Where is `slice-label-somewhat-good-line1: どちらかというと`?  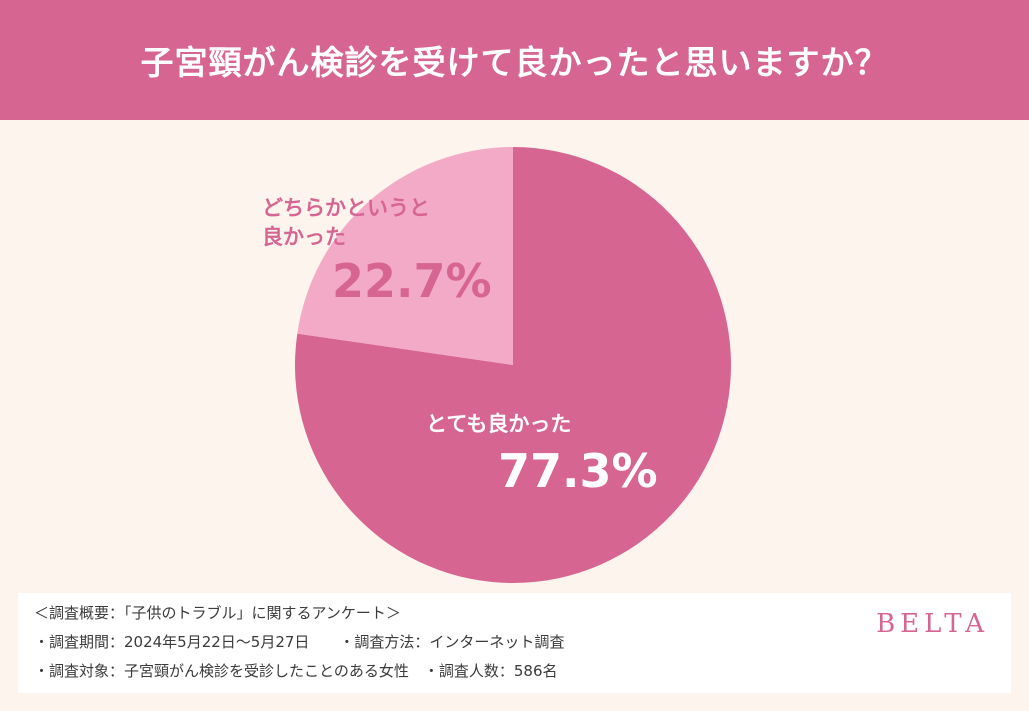
slice-label-somewhat-good-line1: どちらかというと is located at coordinates (346, 208).